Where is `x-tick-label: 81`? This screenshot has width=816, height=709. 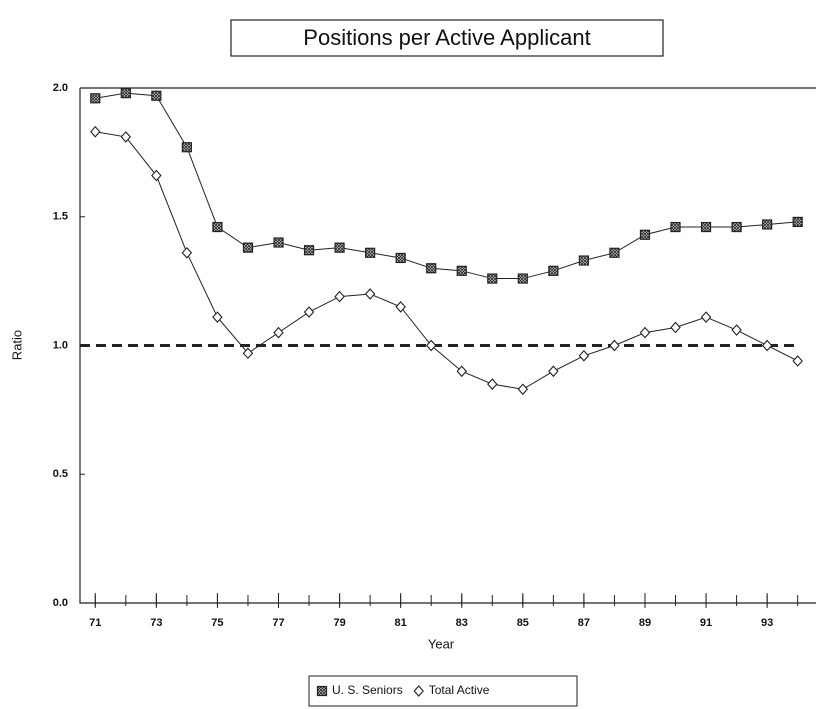 x-tick-label: 81 is located at coordinates (401, 623).